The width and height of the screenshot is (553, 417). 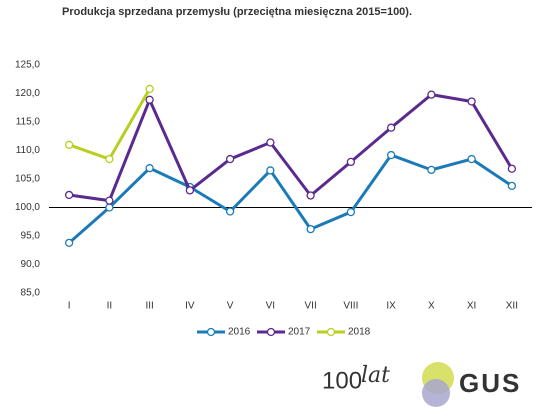 What do you see at coordinates (350, 306) in the screenshot?
I see `x-tick-label: VIII` at bounding box center [350, 306].